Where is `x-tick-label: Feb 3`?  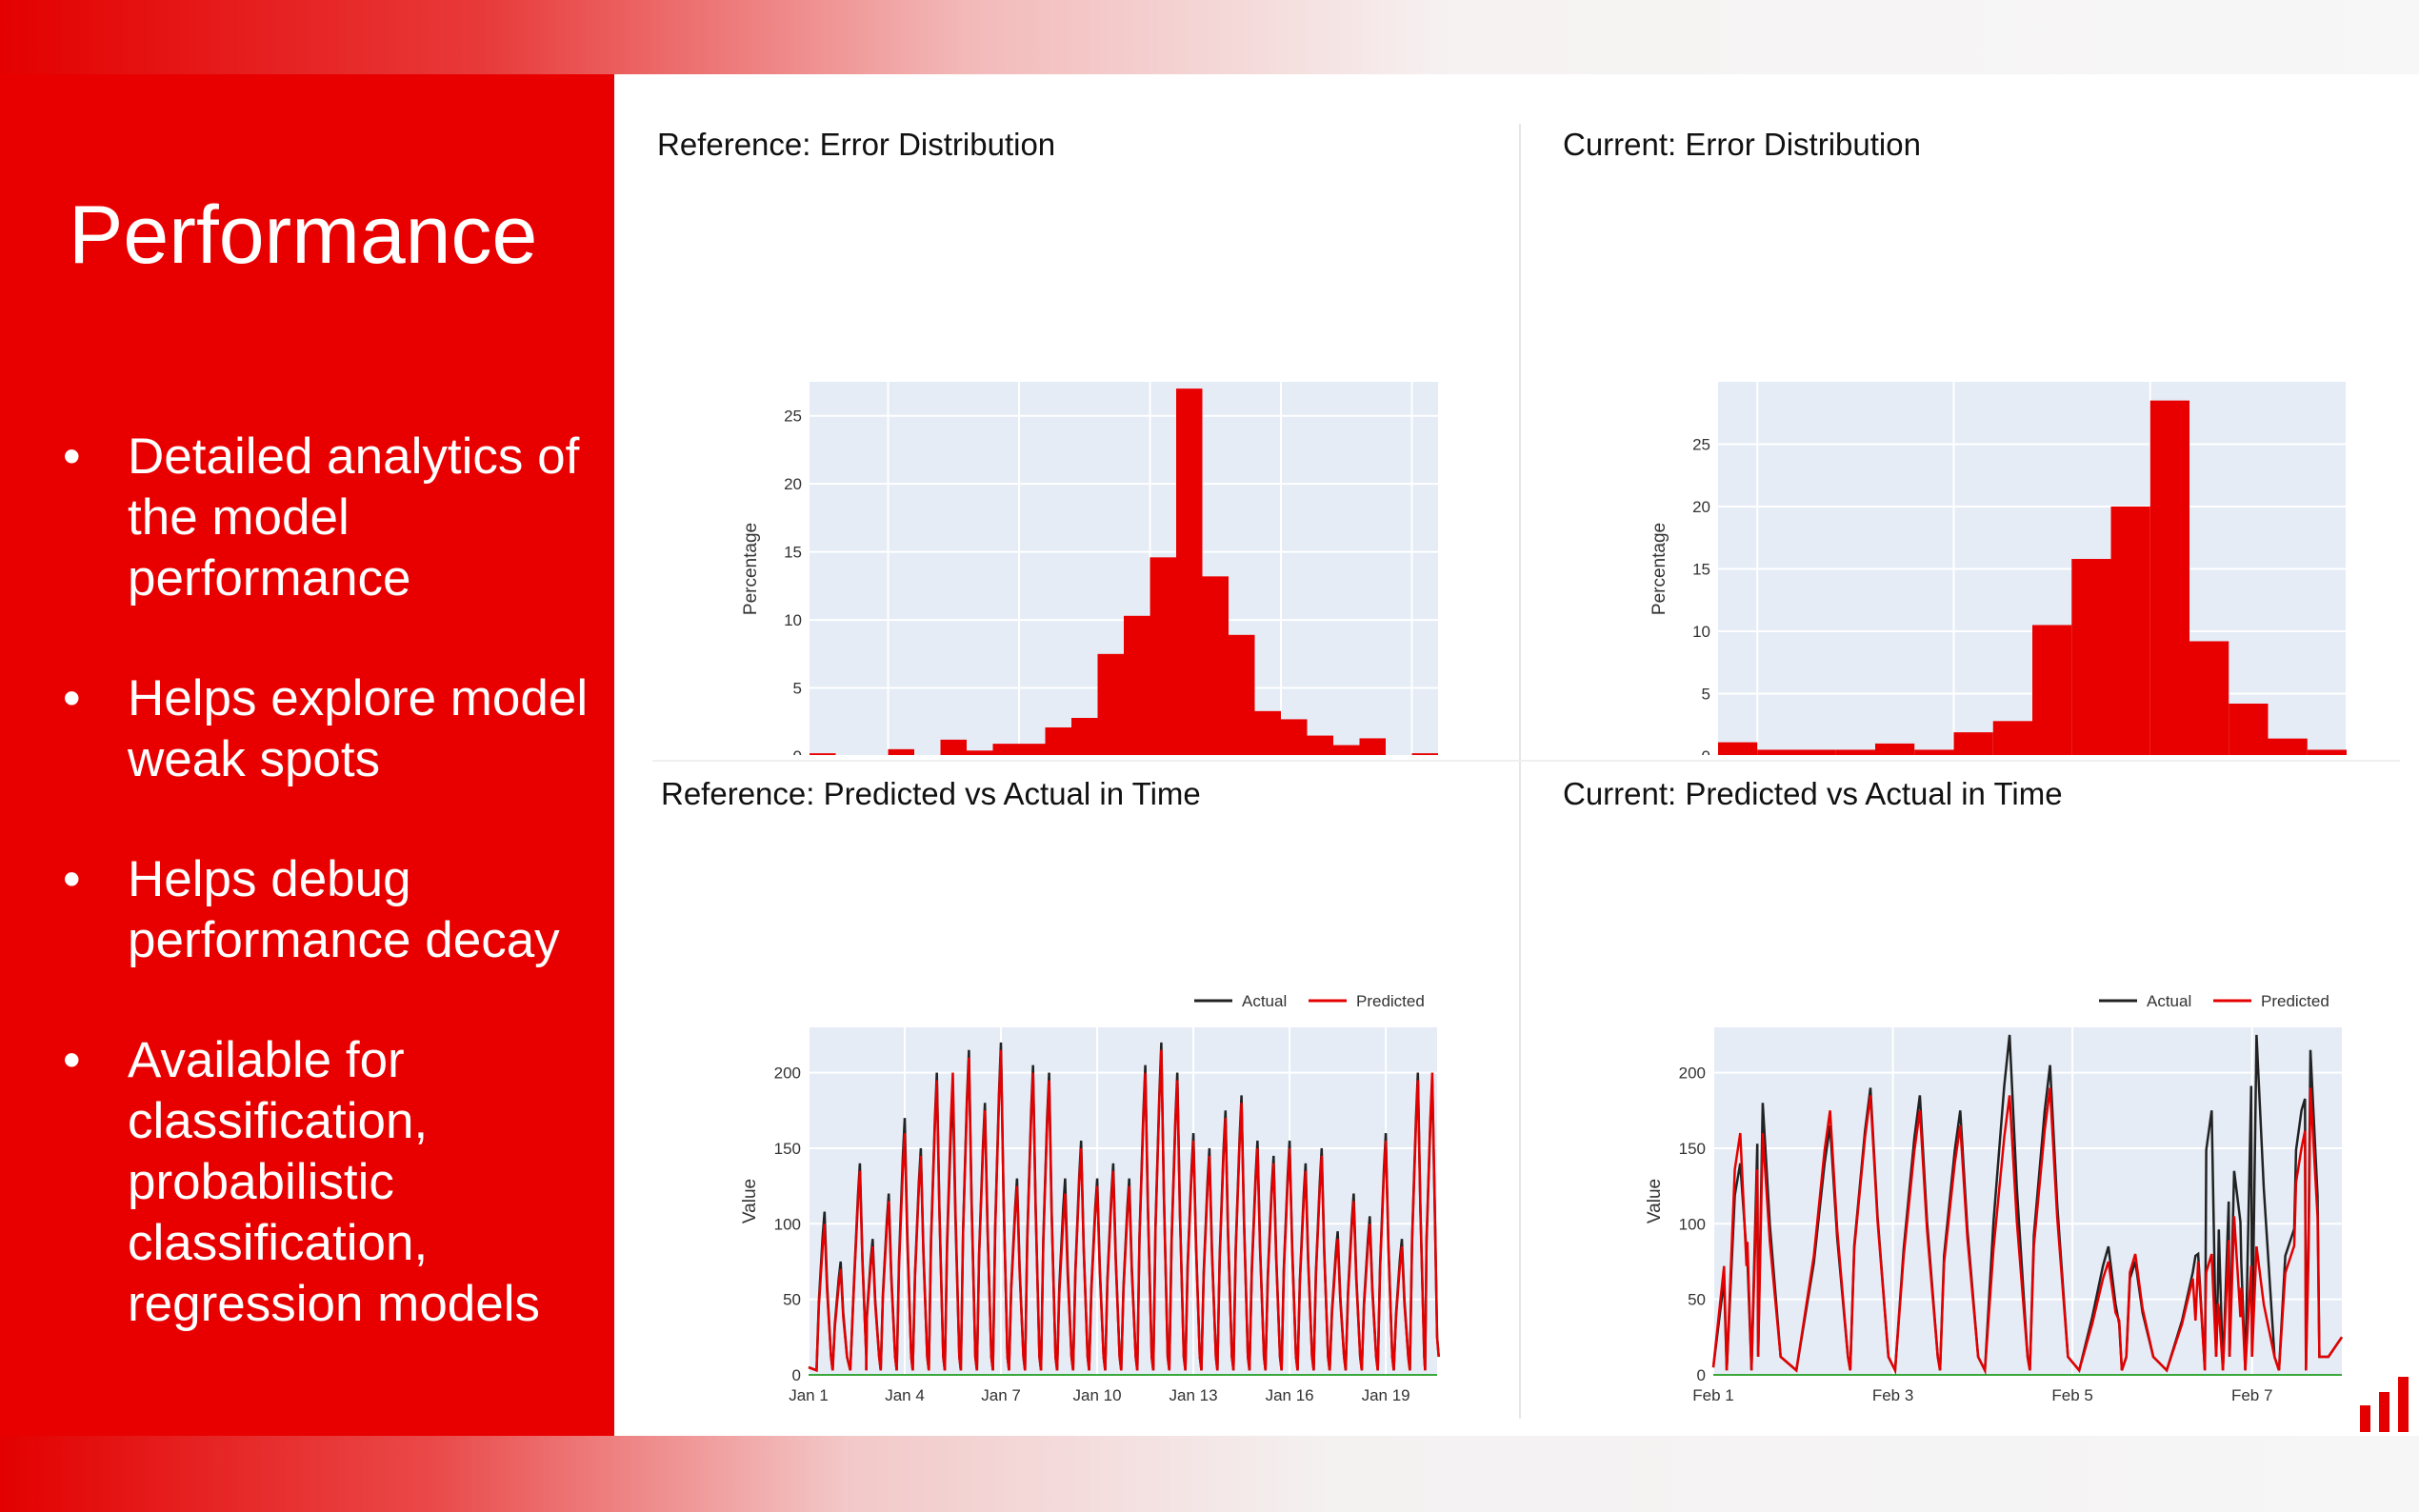
x-tick-label: Feb 3 is located at coordinates (1892, 1395).